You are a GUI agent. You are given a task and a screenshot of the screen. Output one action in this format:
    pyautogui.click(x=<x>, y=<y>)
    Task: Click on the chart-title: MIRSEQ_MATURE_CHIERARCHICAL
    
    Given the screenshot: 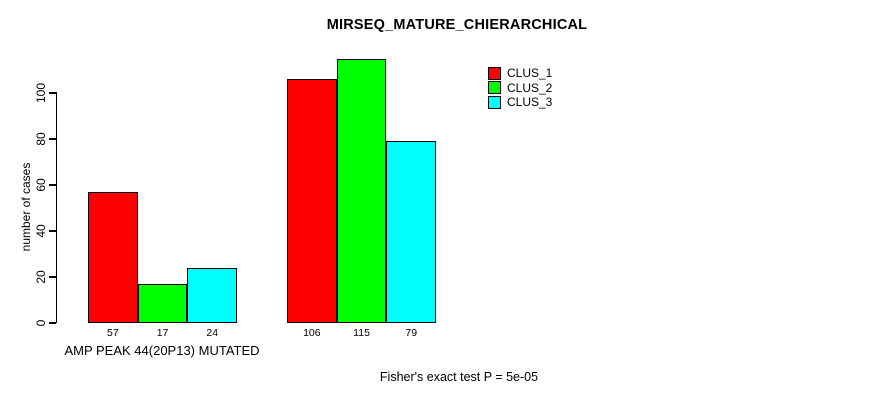 What is the action you would take?
    pyautogui.click(x=457, y=25)
    